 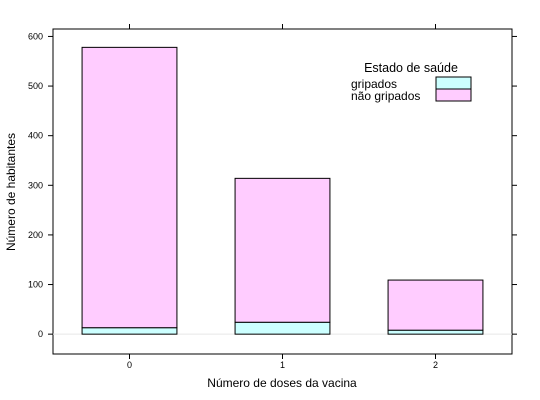 What do you see at coordinates (435, 365) in the screenshot?
I see `x-tick-label-2: 2` at bounding box center [435, 365].